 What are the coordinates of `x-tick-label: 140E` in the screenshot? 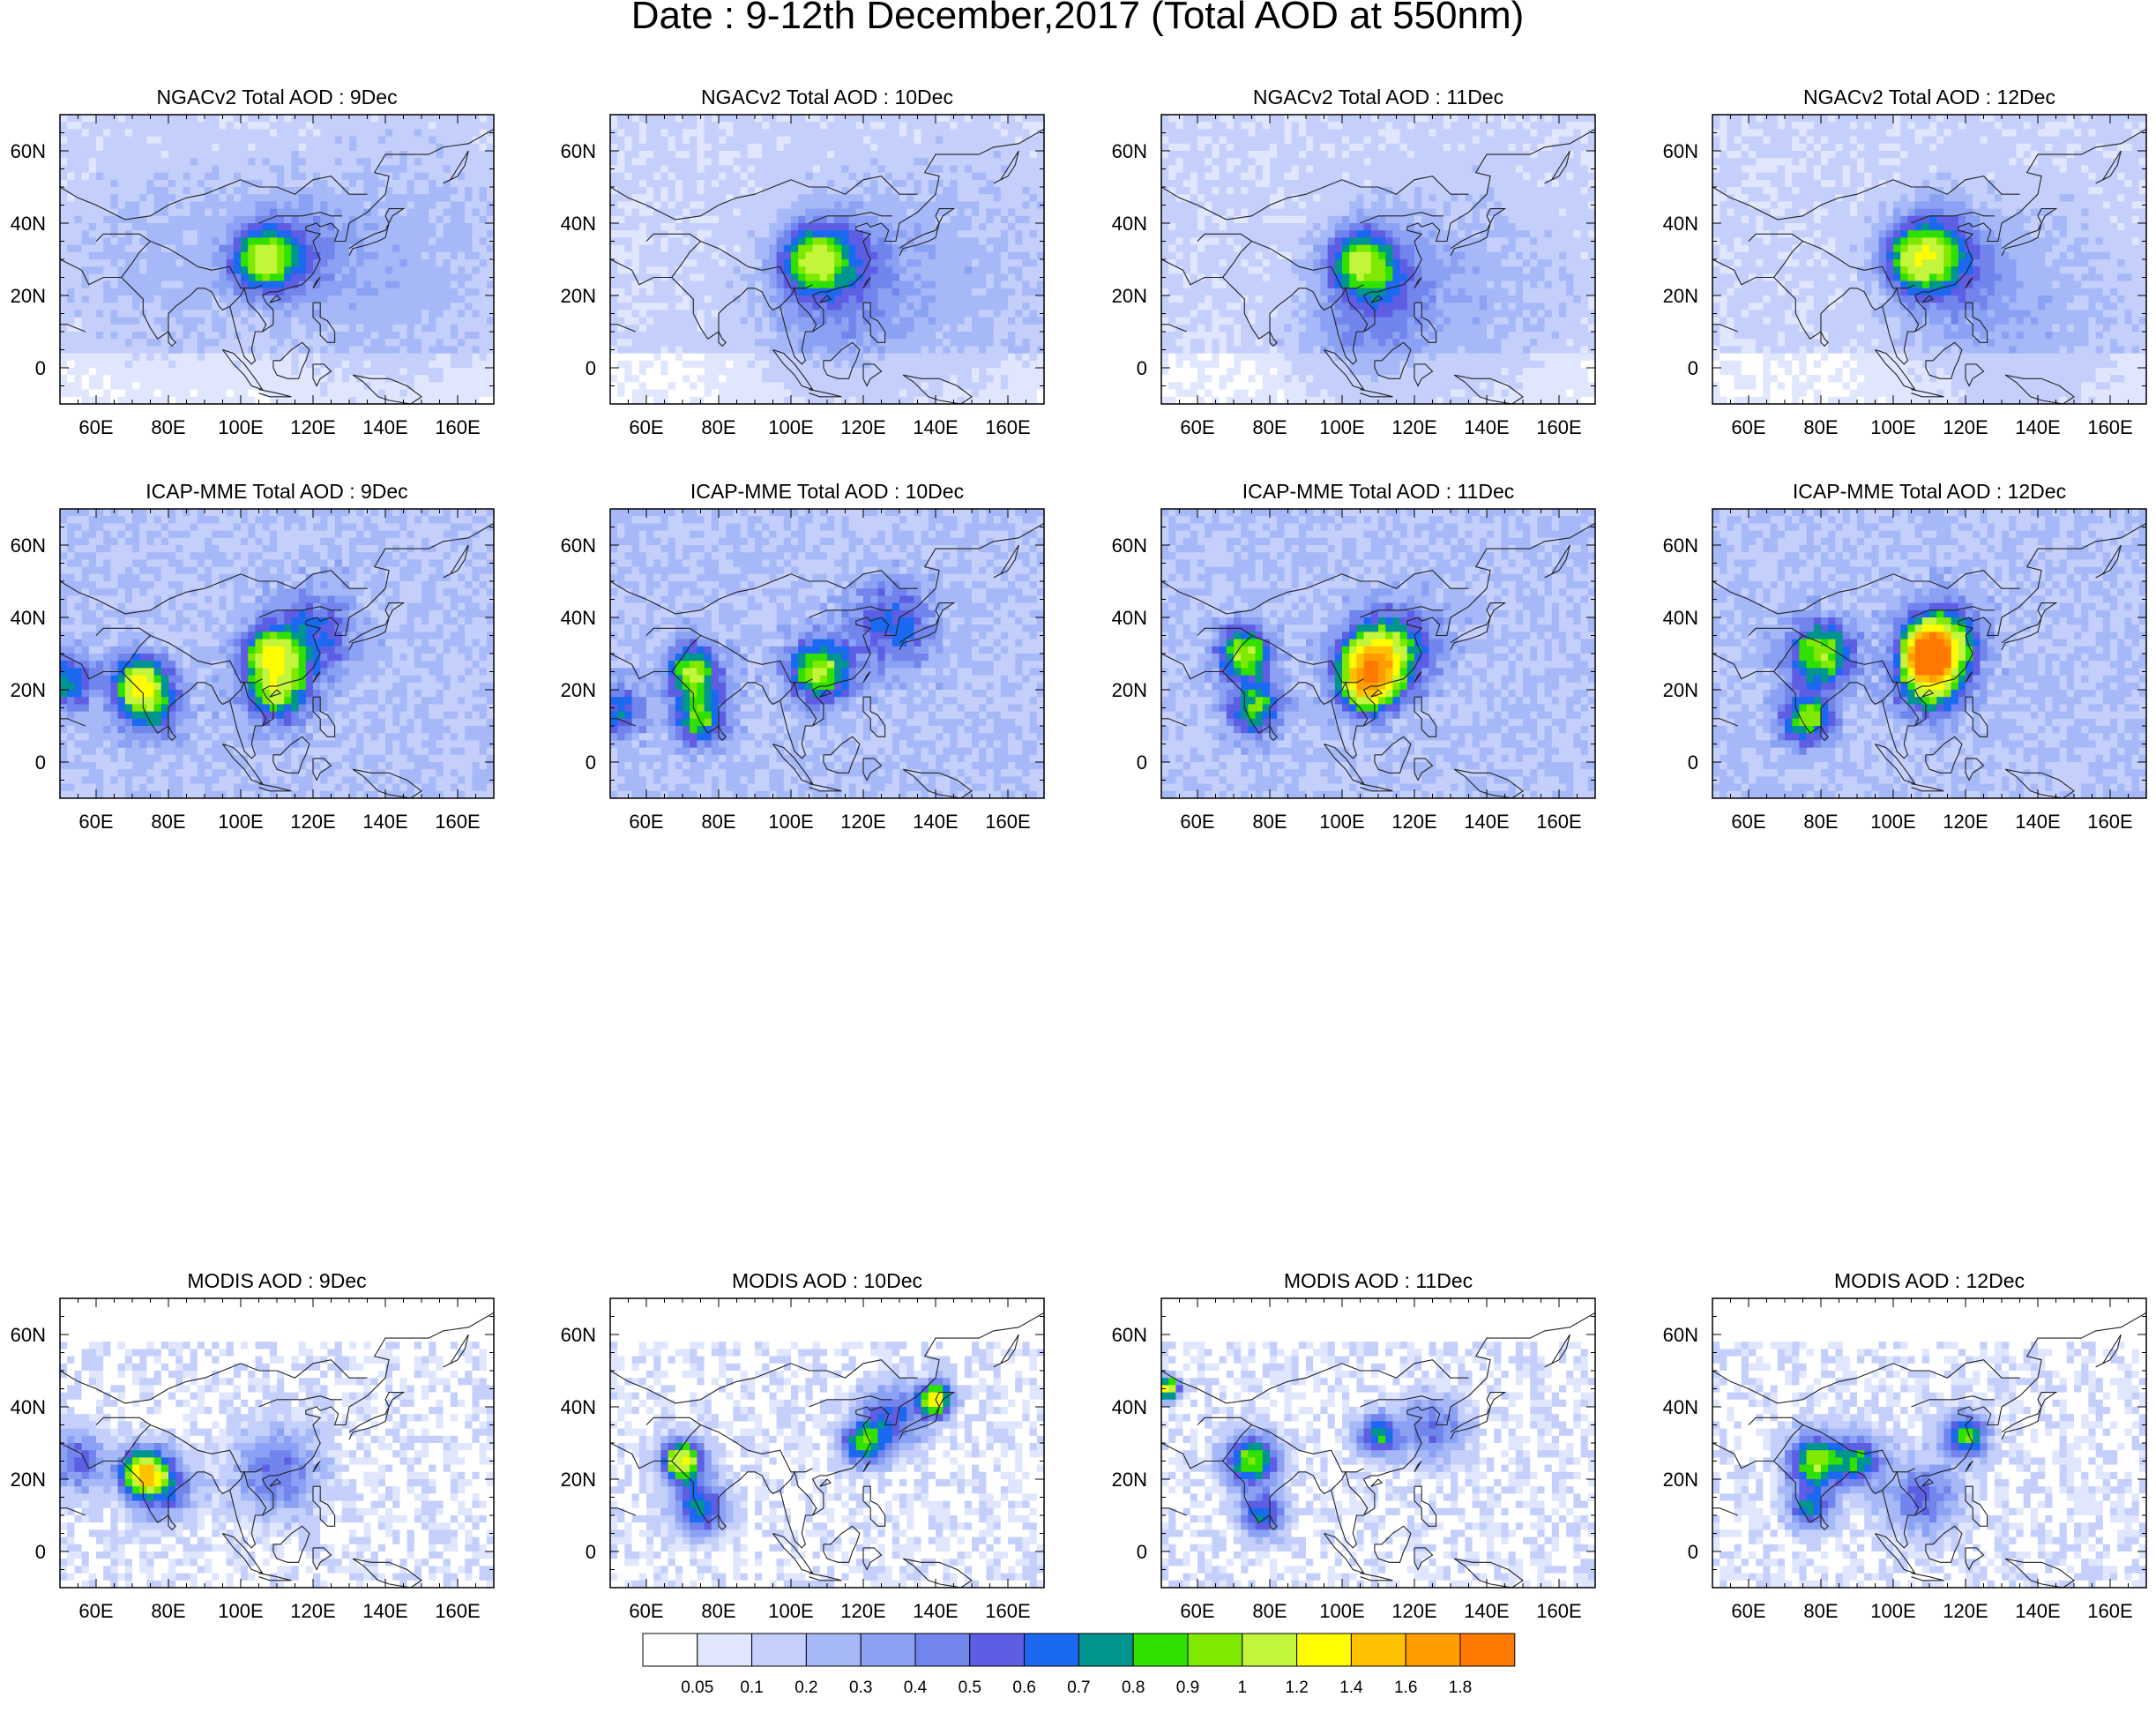 It's located at (935, 1611).